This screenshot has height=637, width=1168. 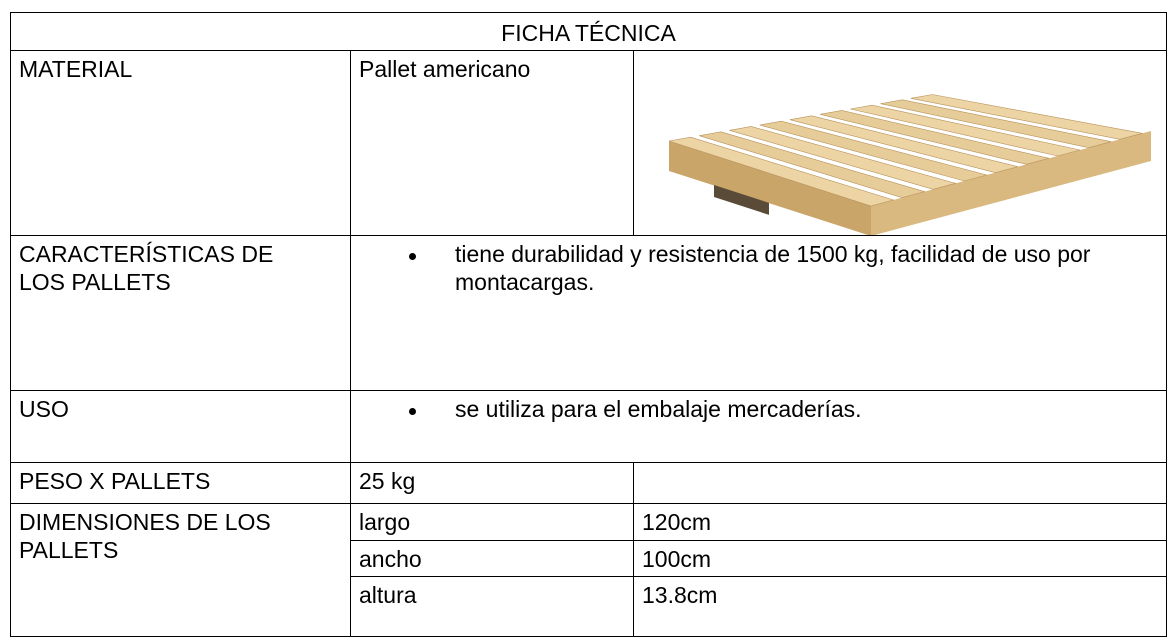 What do you see at coordinates (146, 268) in the screenshot?
I see `label: CARACTERÍSTICAS DE LOS PALLETS` at bounding box center [146, 268].